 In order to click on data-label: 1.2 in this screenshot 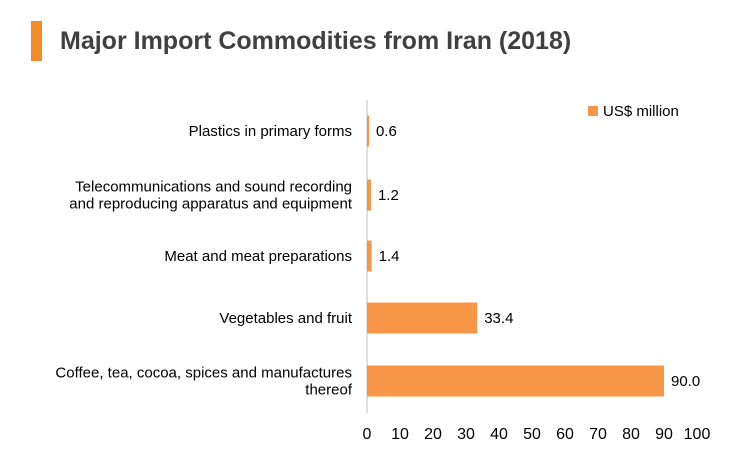, I will do `click(388, 195)`.